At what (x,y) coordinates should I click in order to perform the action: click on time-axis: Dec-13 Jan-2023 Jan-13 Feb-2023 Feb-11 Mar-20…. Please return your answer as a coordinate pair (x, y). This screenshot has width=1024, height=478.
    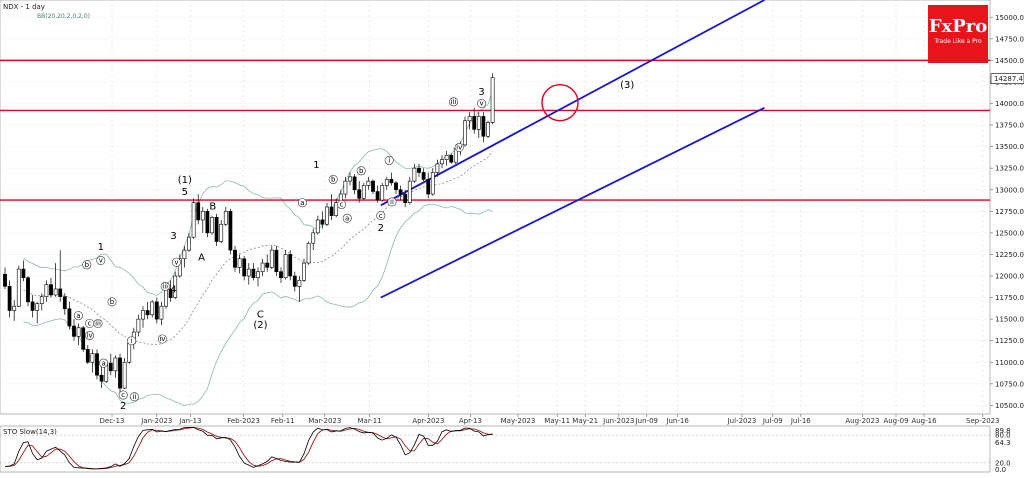
    Looking at the image, I should click on (550, 419).